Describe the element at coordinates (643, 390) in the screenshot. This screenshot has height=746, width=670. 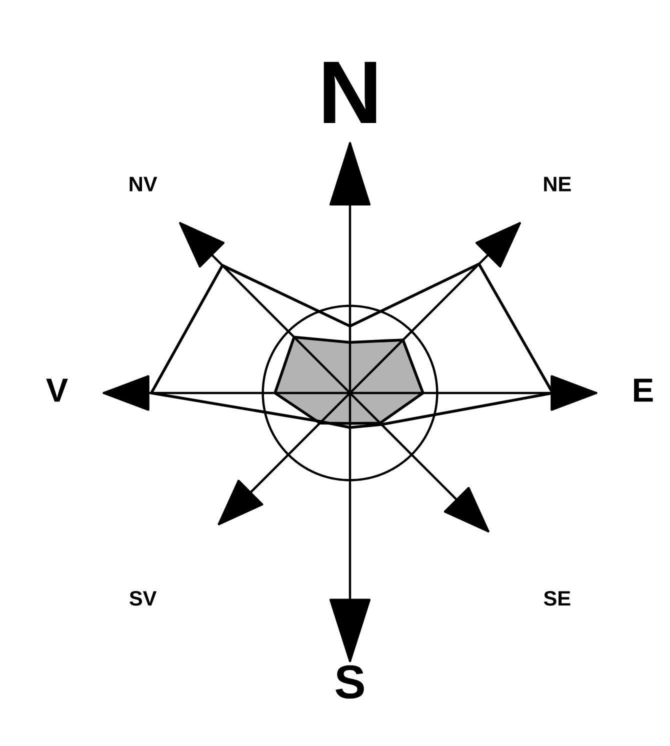
I see `spoke-label: E` at that location.